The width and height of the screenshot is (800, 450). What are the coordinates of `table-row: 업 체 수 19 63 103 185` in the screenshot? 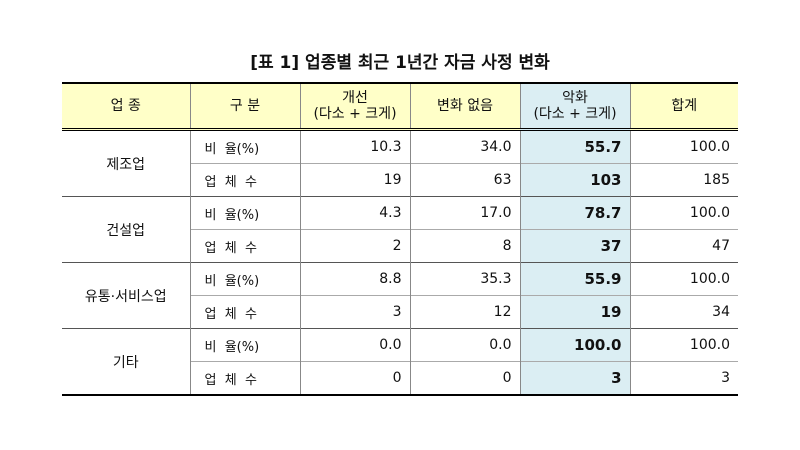 It's located at (400, 180).